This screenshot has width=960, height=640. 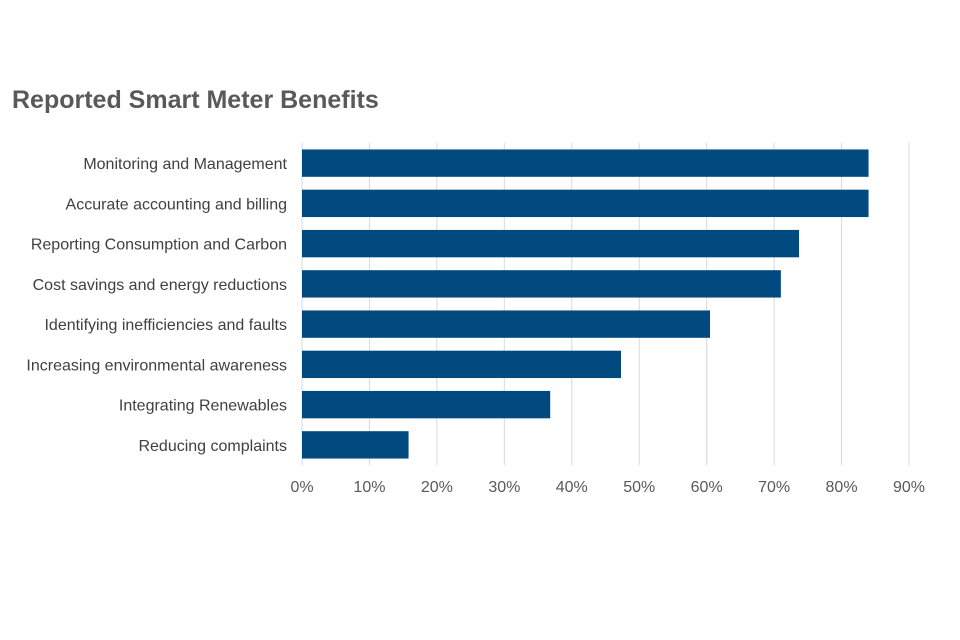 I want to click on x-tick-label: 40%, so click(x=572, y=487).